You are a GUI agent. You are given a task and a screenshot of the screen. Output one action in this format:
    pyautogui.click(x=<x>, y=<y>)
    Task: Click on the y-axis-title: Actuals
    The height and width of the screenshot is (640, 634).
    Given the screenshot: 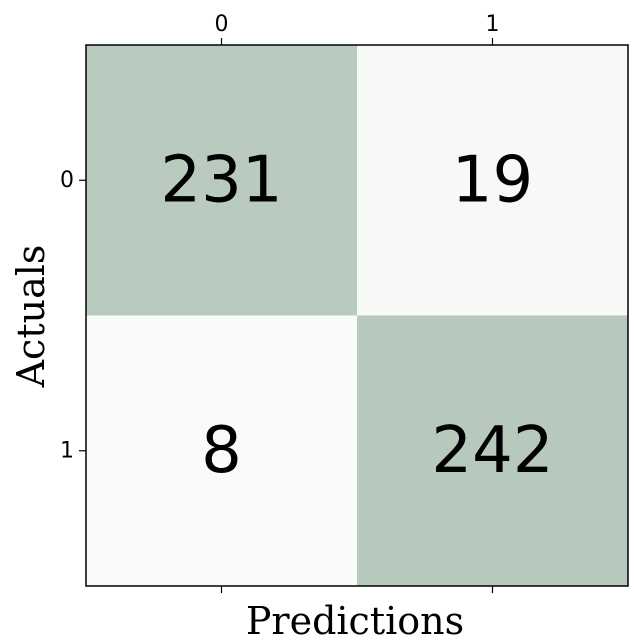 What is the action you would take?
    pyautogui.click(x=31, y=317)
    